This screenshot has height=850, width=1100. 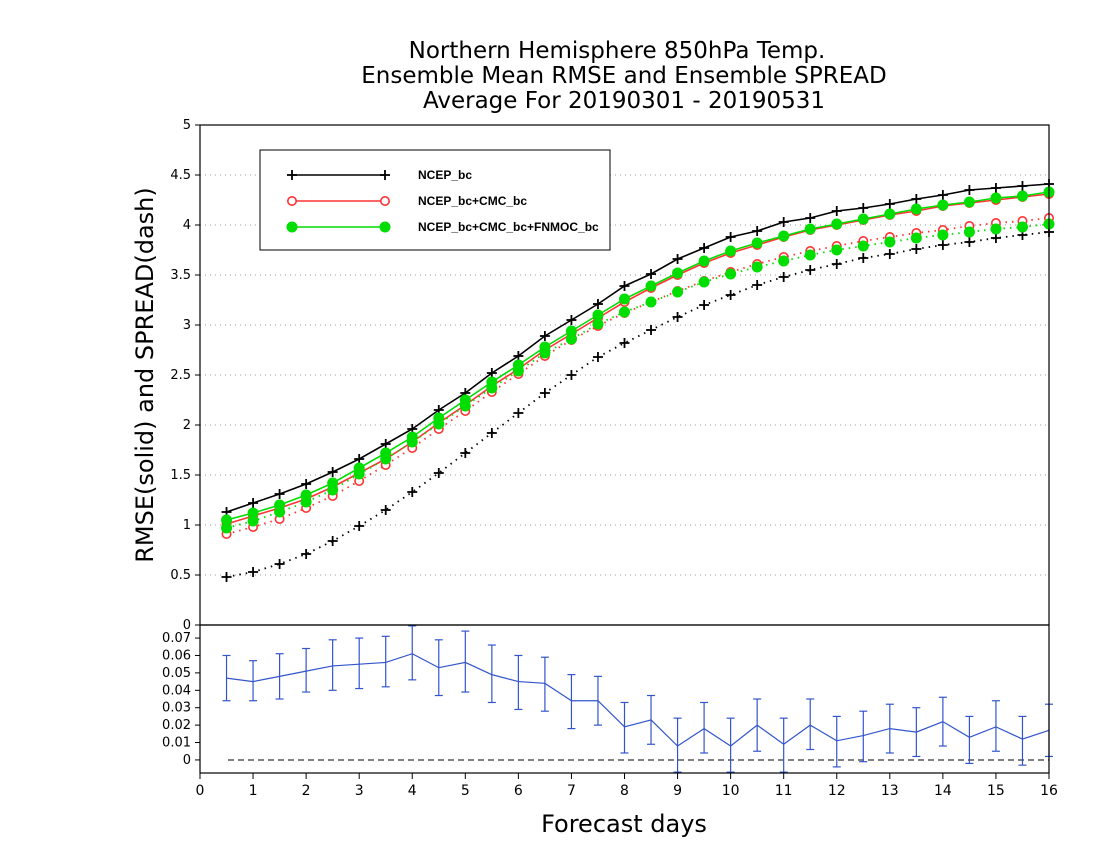 What do you see at coordinates (181, 699) in the screenshot?
I see `bottom-panel-y-ticks: 0 0.01 0.02 0.03 0.04 0.05 0.06 0.07` at bounding box center [181, 699].